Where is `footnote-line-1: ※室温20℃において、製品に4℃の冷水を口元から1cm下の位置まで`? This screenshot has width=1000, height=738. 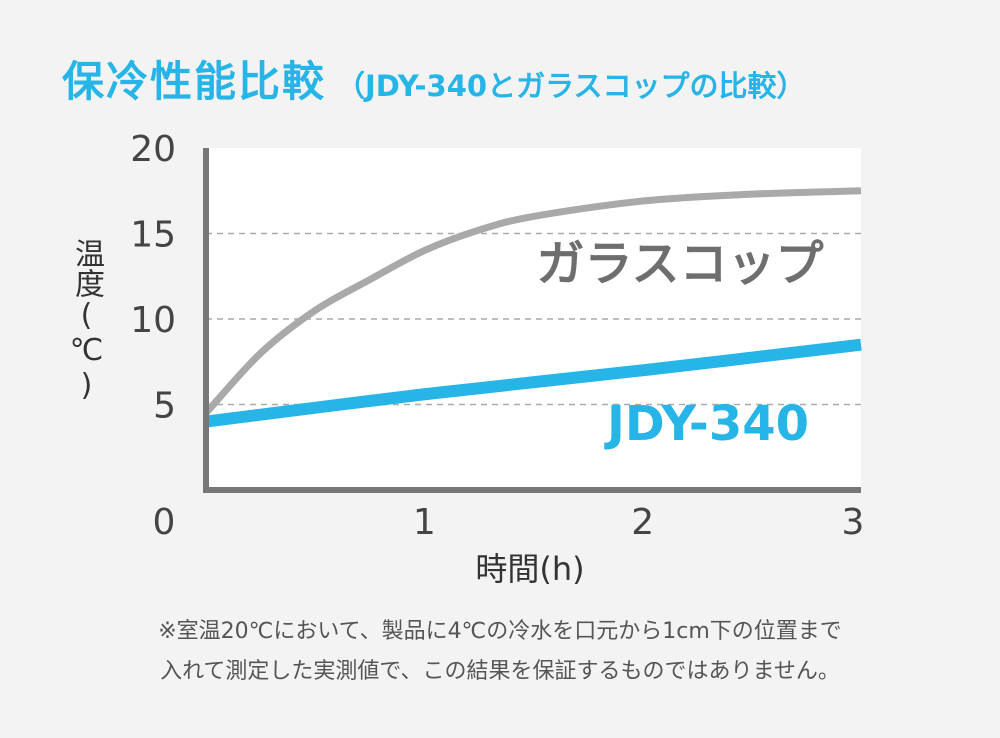 footnote-line-1: ※室温20℃において、製品に4℃の冷水を口元から1cm下の位置まで is located at coordinates (500, 631).